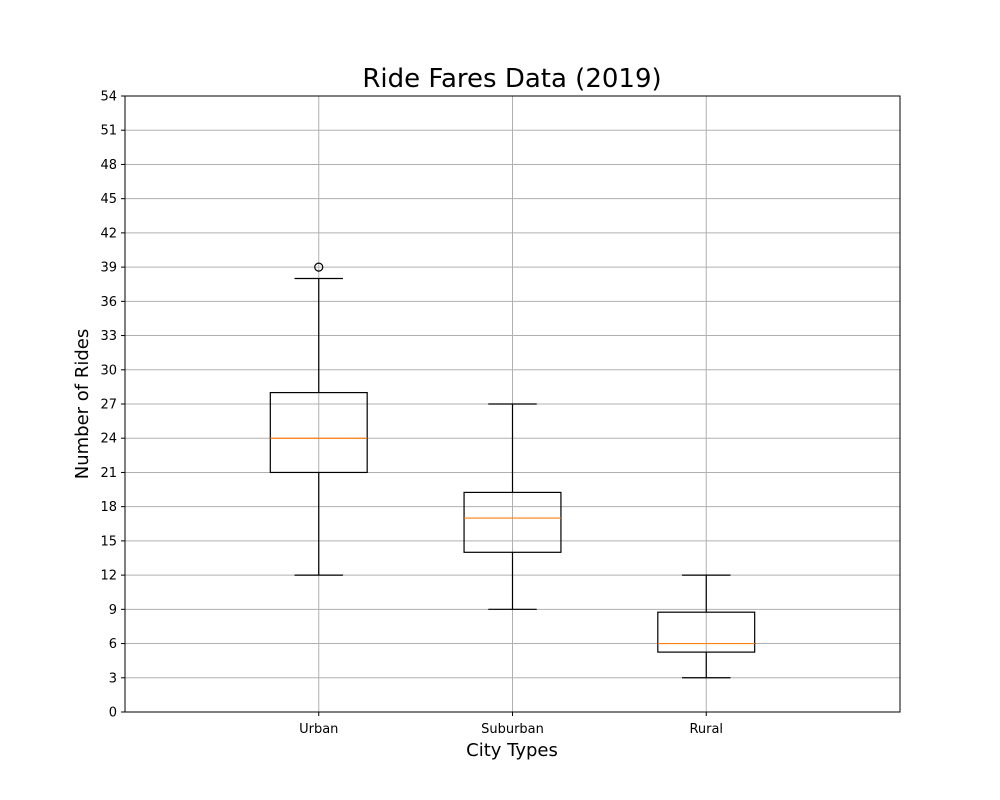 This screenshot has height=800, width=1000. Describe the element at coordinates (82, 404) in the screenshot. I see `y-axis-title: Number of Rides` at that location.